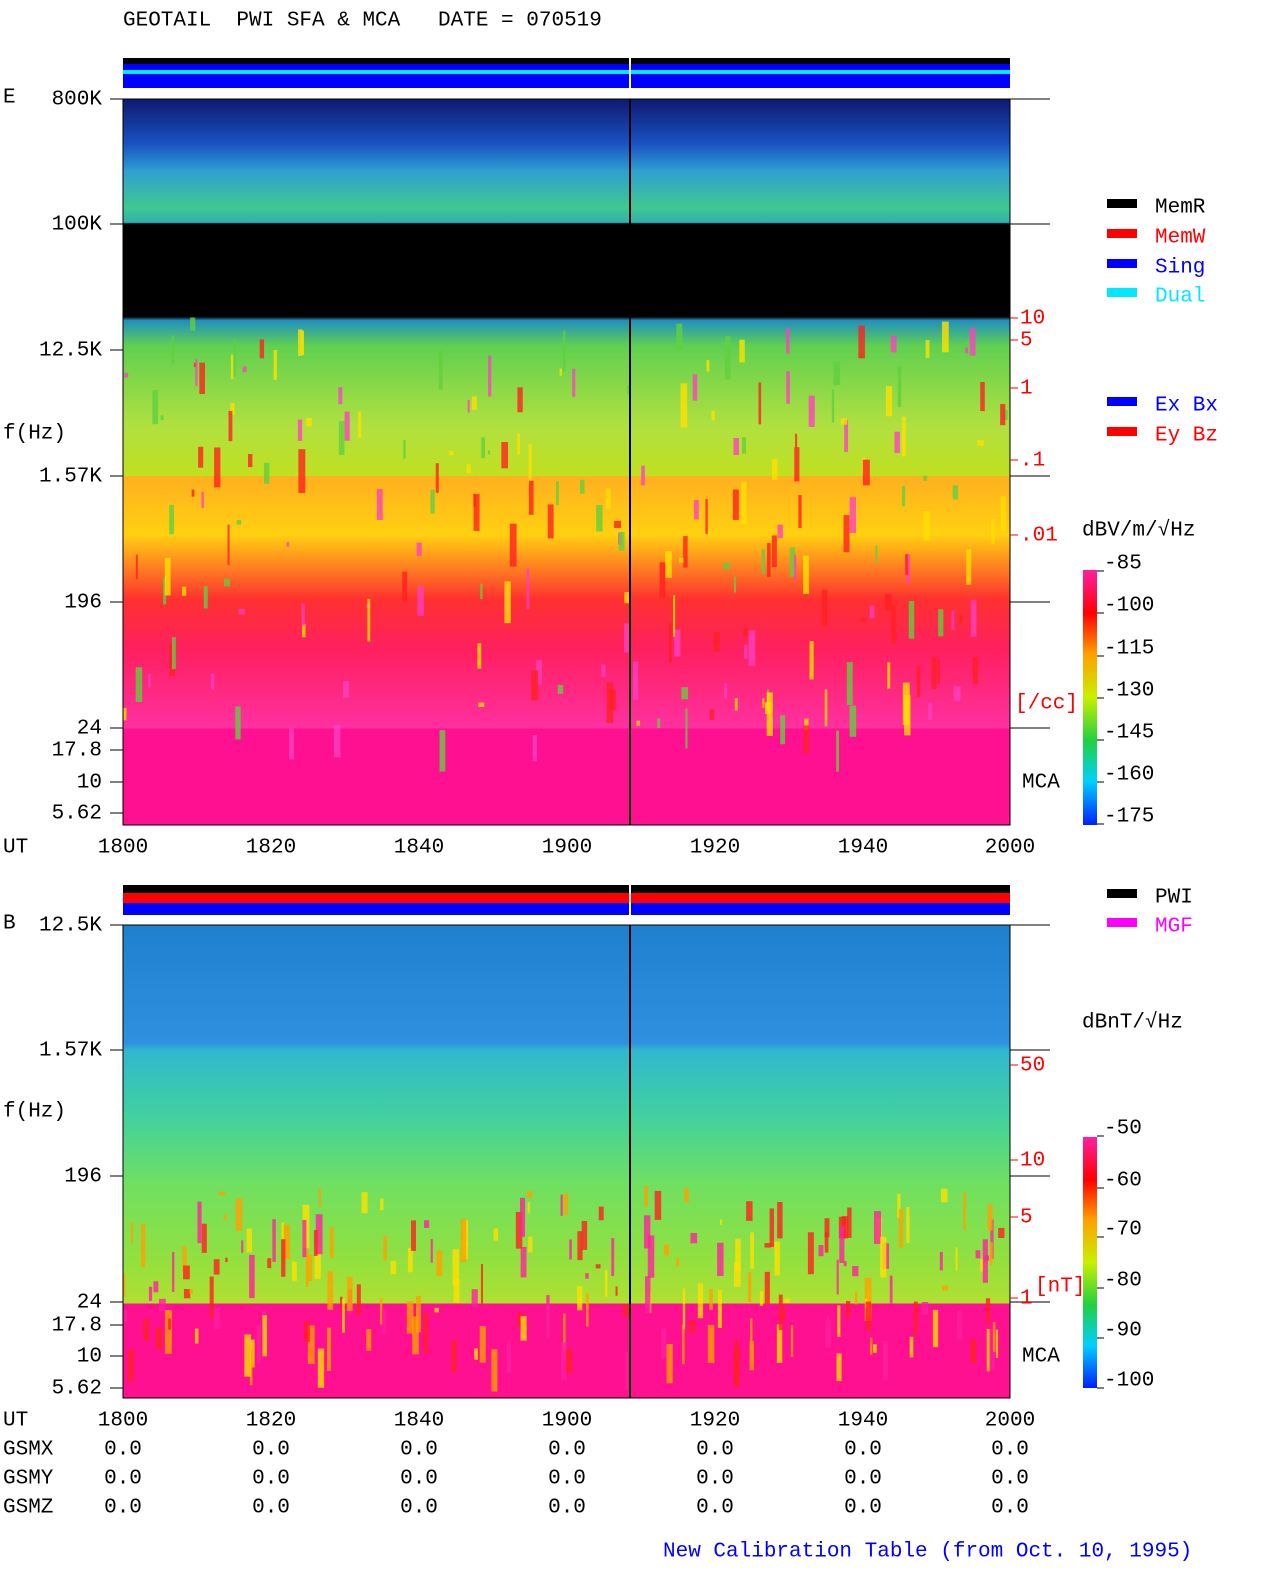 This screenshot has height=1593, width=1280. Describe the element at coordinates (1032, 319) in the screenshot. I see `density-tick-label: 10` at that location.